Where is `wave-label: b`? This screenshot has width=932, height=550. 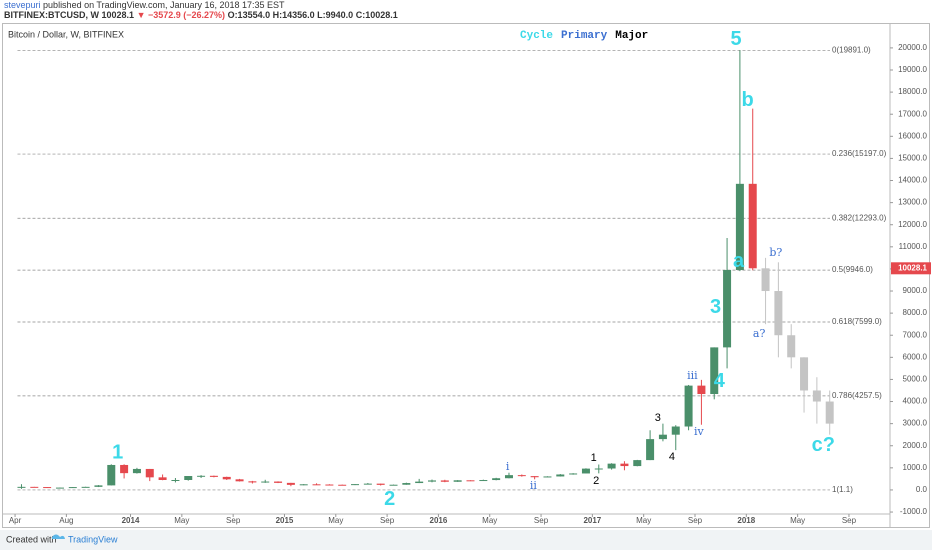 wave-label: b is located at coordinates (747, 100).